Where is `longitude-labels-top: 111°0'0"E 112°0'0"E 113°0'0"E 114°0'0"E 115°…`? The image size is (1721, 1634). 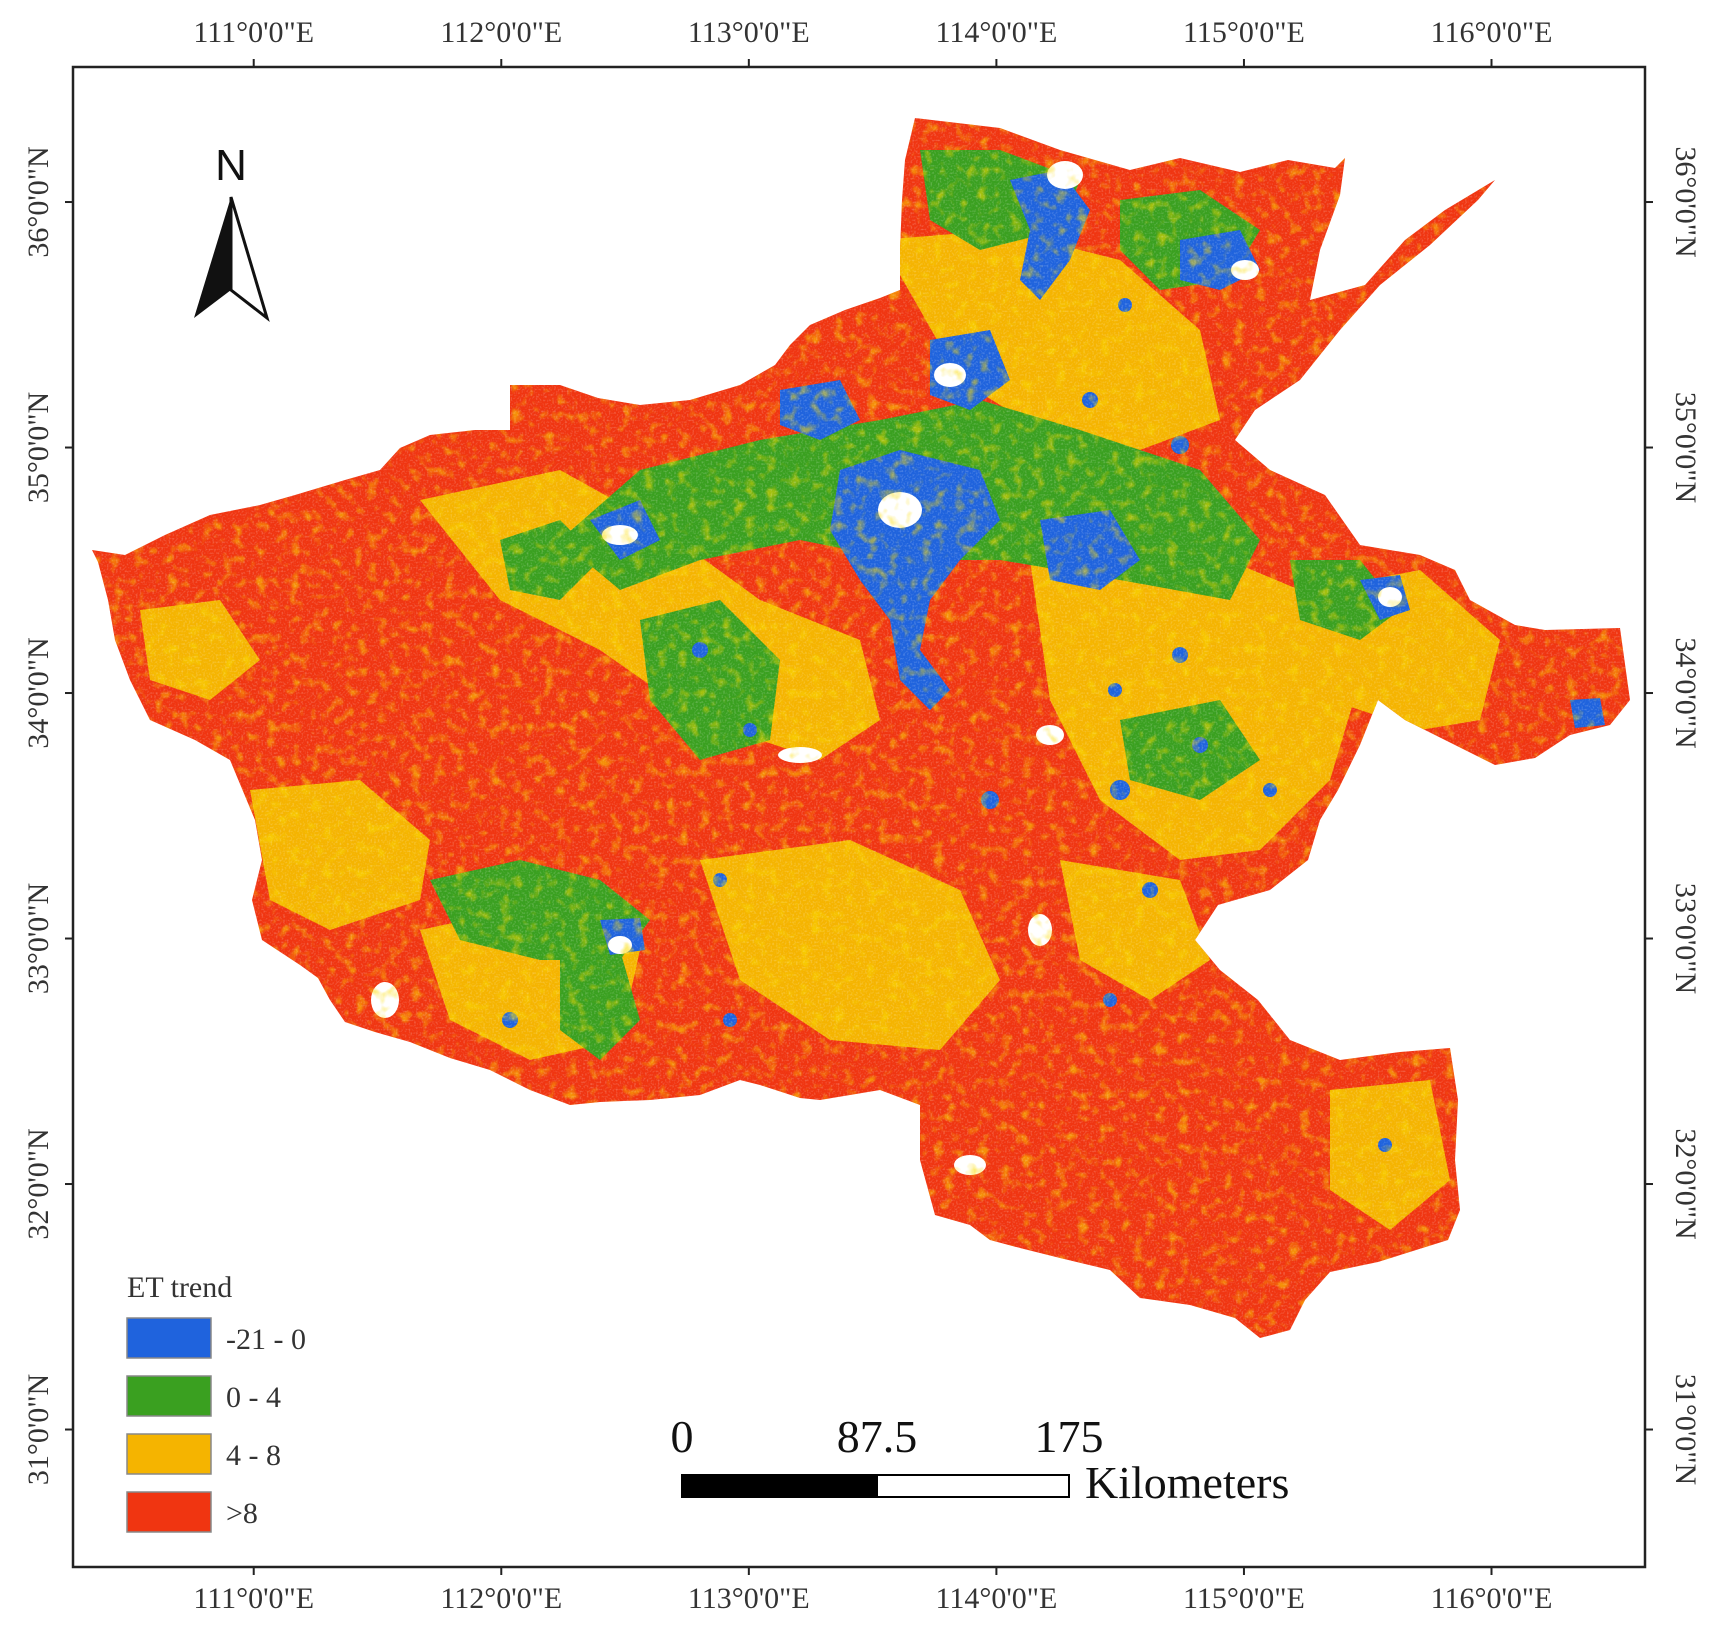
longitude-labels-top: 111°0'0"E 112°0'0"E 113°0'0"E 114°0'0"E 115°… is located at coordinates (872, 41).